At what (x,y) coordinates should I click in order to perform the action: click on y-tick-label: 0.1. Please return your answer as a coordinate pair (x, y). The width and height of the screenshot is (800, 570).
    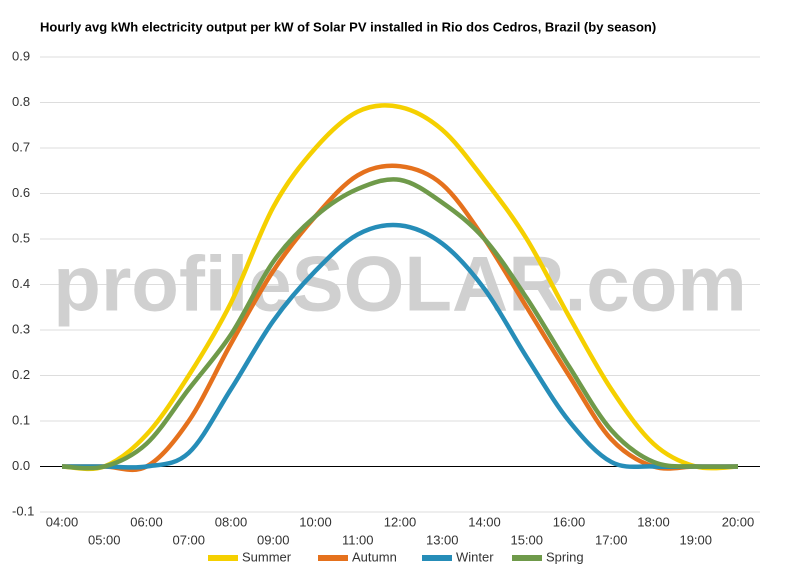
    Looking at the image, I should click on (21, 419).